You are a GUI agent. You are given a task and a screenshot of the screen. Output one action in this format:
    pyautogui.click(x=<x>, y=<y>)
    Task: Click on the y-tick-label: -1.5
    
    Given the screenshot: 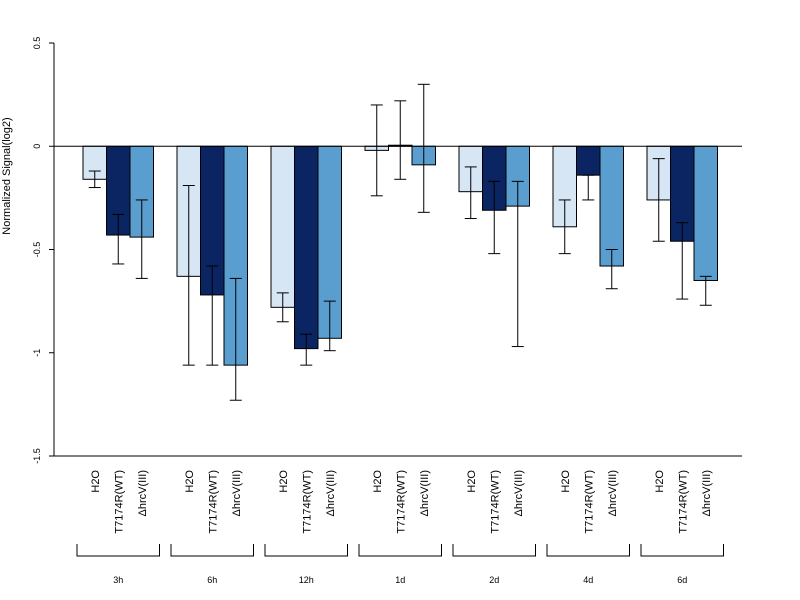 What is the action you would take?
    pyautogui.click(x=37, y=456)
    